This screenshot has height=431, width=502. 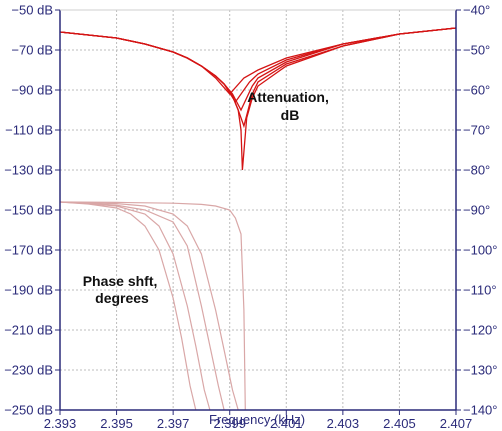 What do you see at coordinates (290, 115) in the screenshot?
I see `annotation-attenuation-line2: dB` at bounding box center [290, 115].